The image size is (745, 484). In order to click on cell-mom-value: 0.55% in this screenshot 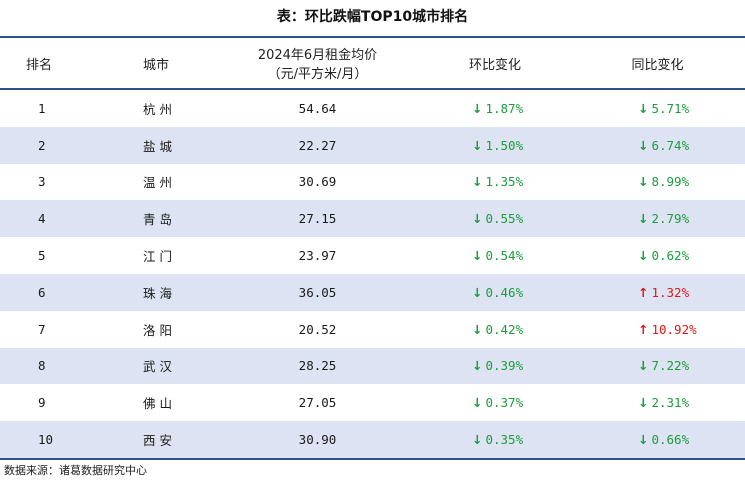, I will do `click(504, 219)`.